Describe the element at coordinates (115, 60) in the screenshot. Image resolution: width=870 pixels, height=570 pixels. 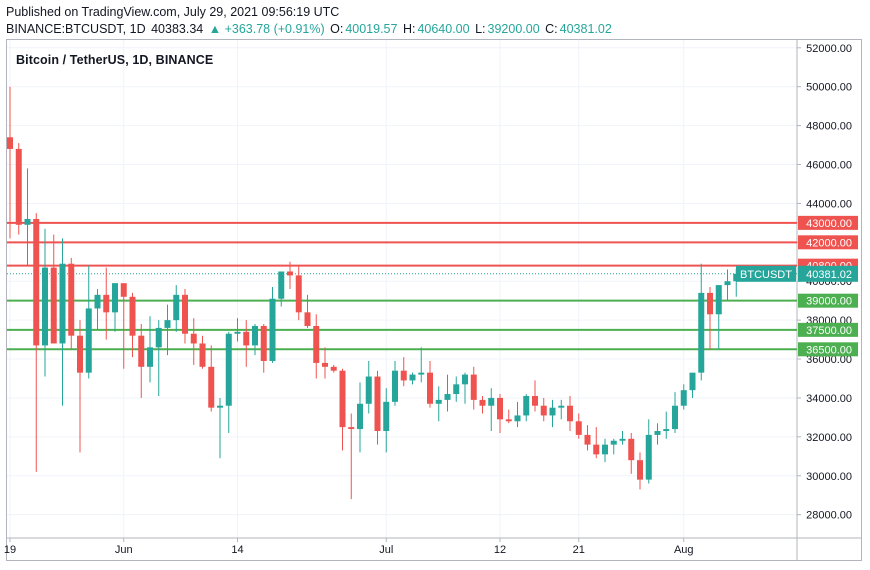
I see `chart-title: Bitcoin / TetherUS, 1D, BINANCE` at that location.